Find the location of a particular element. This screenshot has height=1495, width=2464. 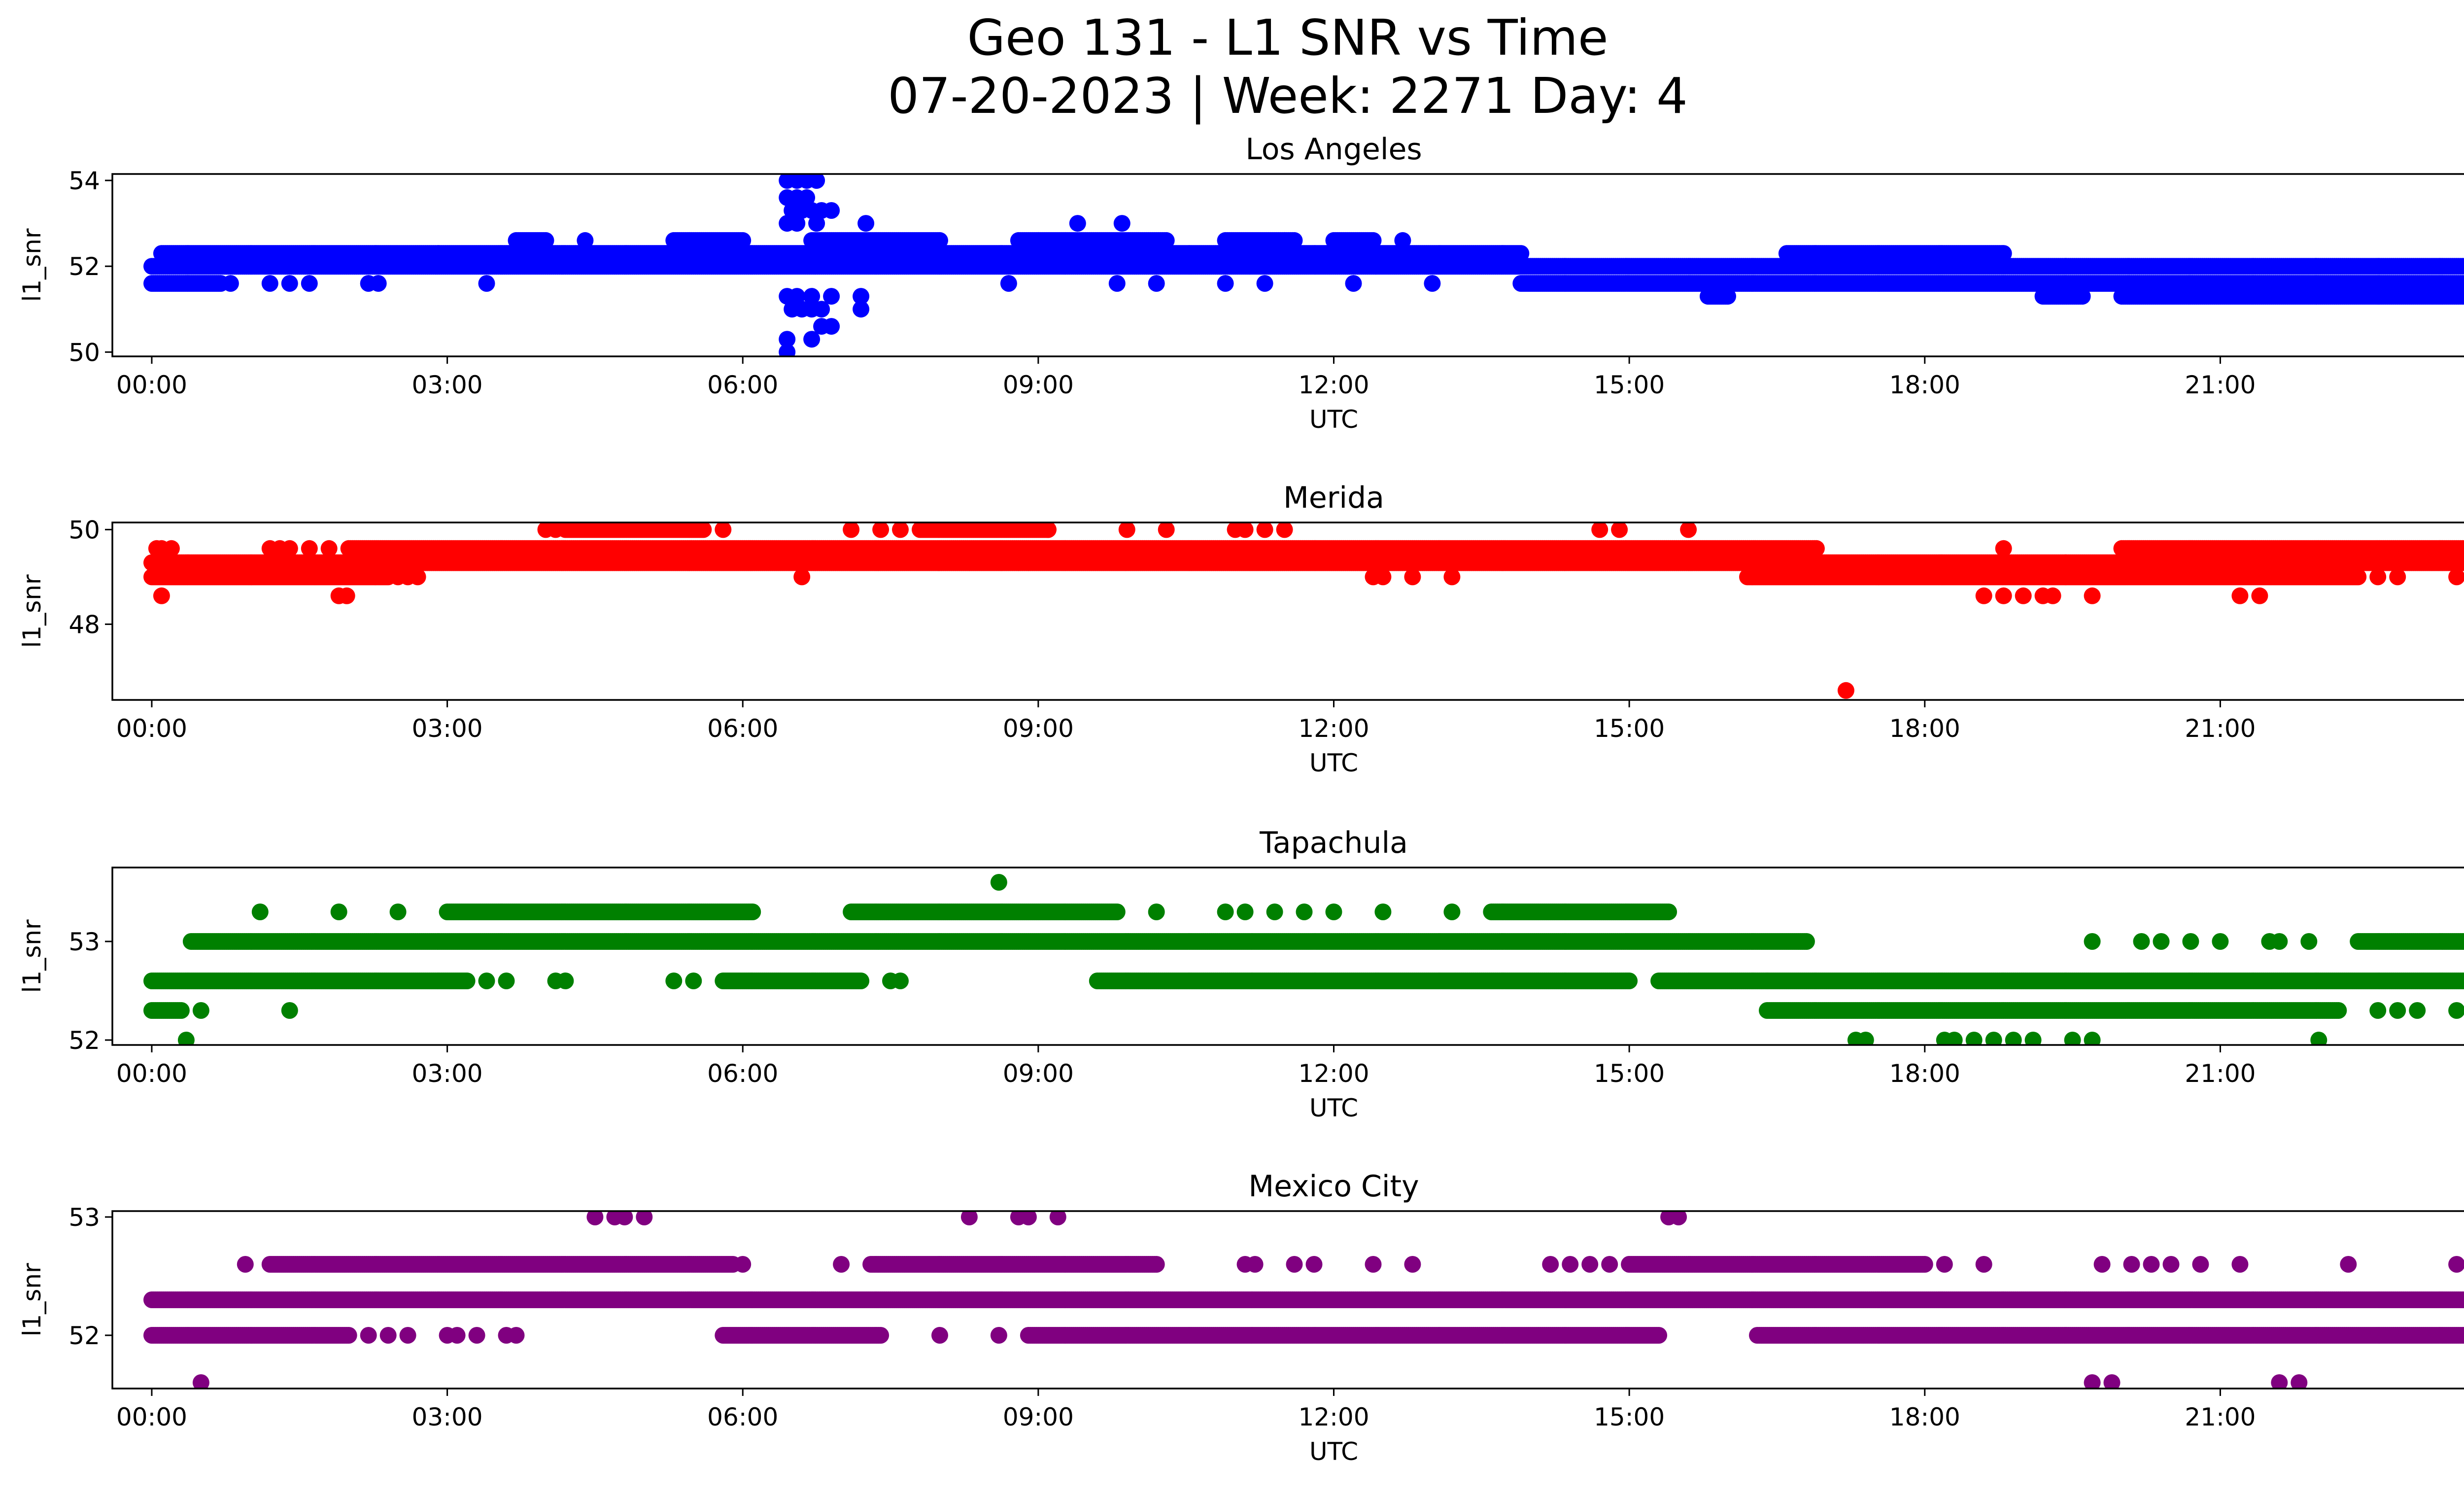

x-tick-label: 09:00 is located at coordinates (1038, 385).